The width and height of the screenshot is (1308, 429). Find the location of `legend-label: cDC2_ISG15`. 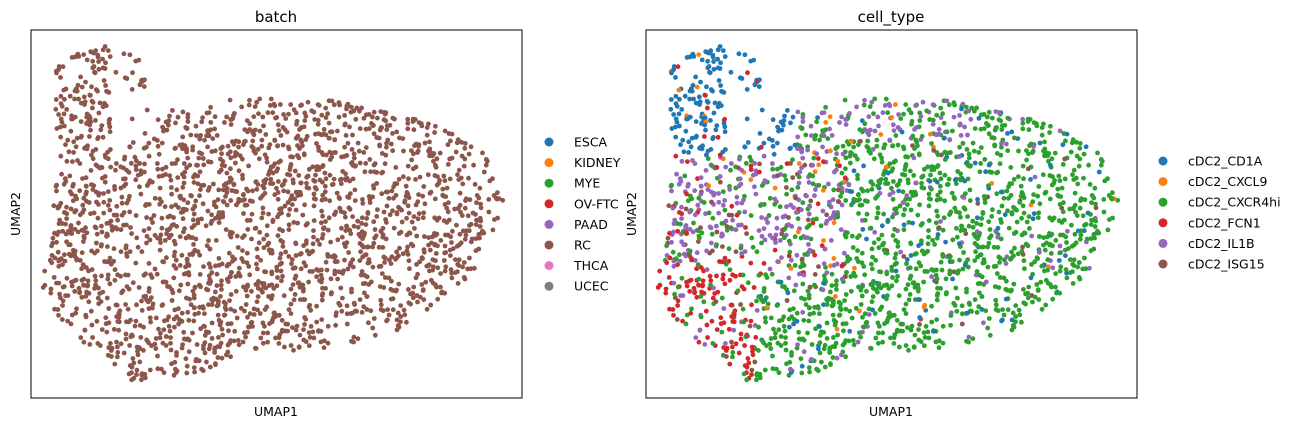

legend-label: cDC2_ISG15 is located at coordinates (1226, 264).